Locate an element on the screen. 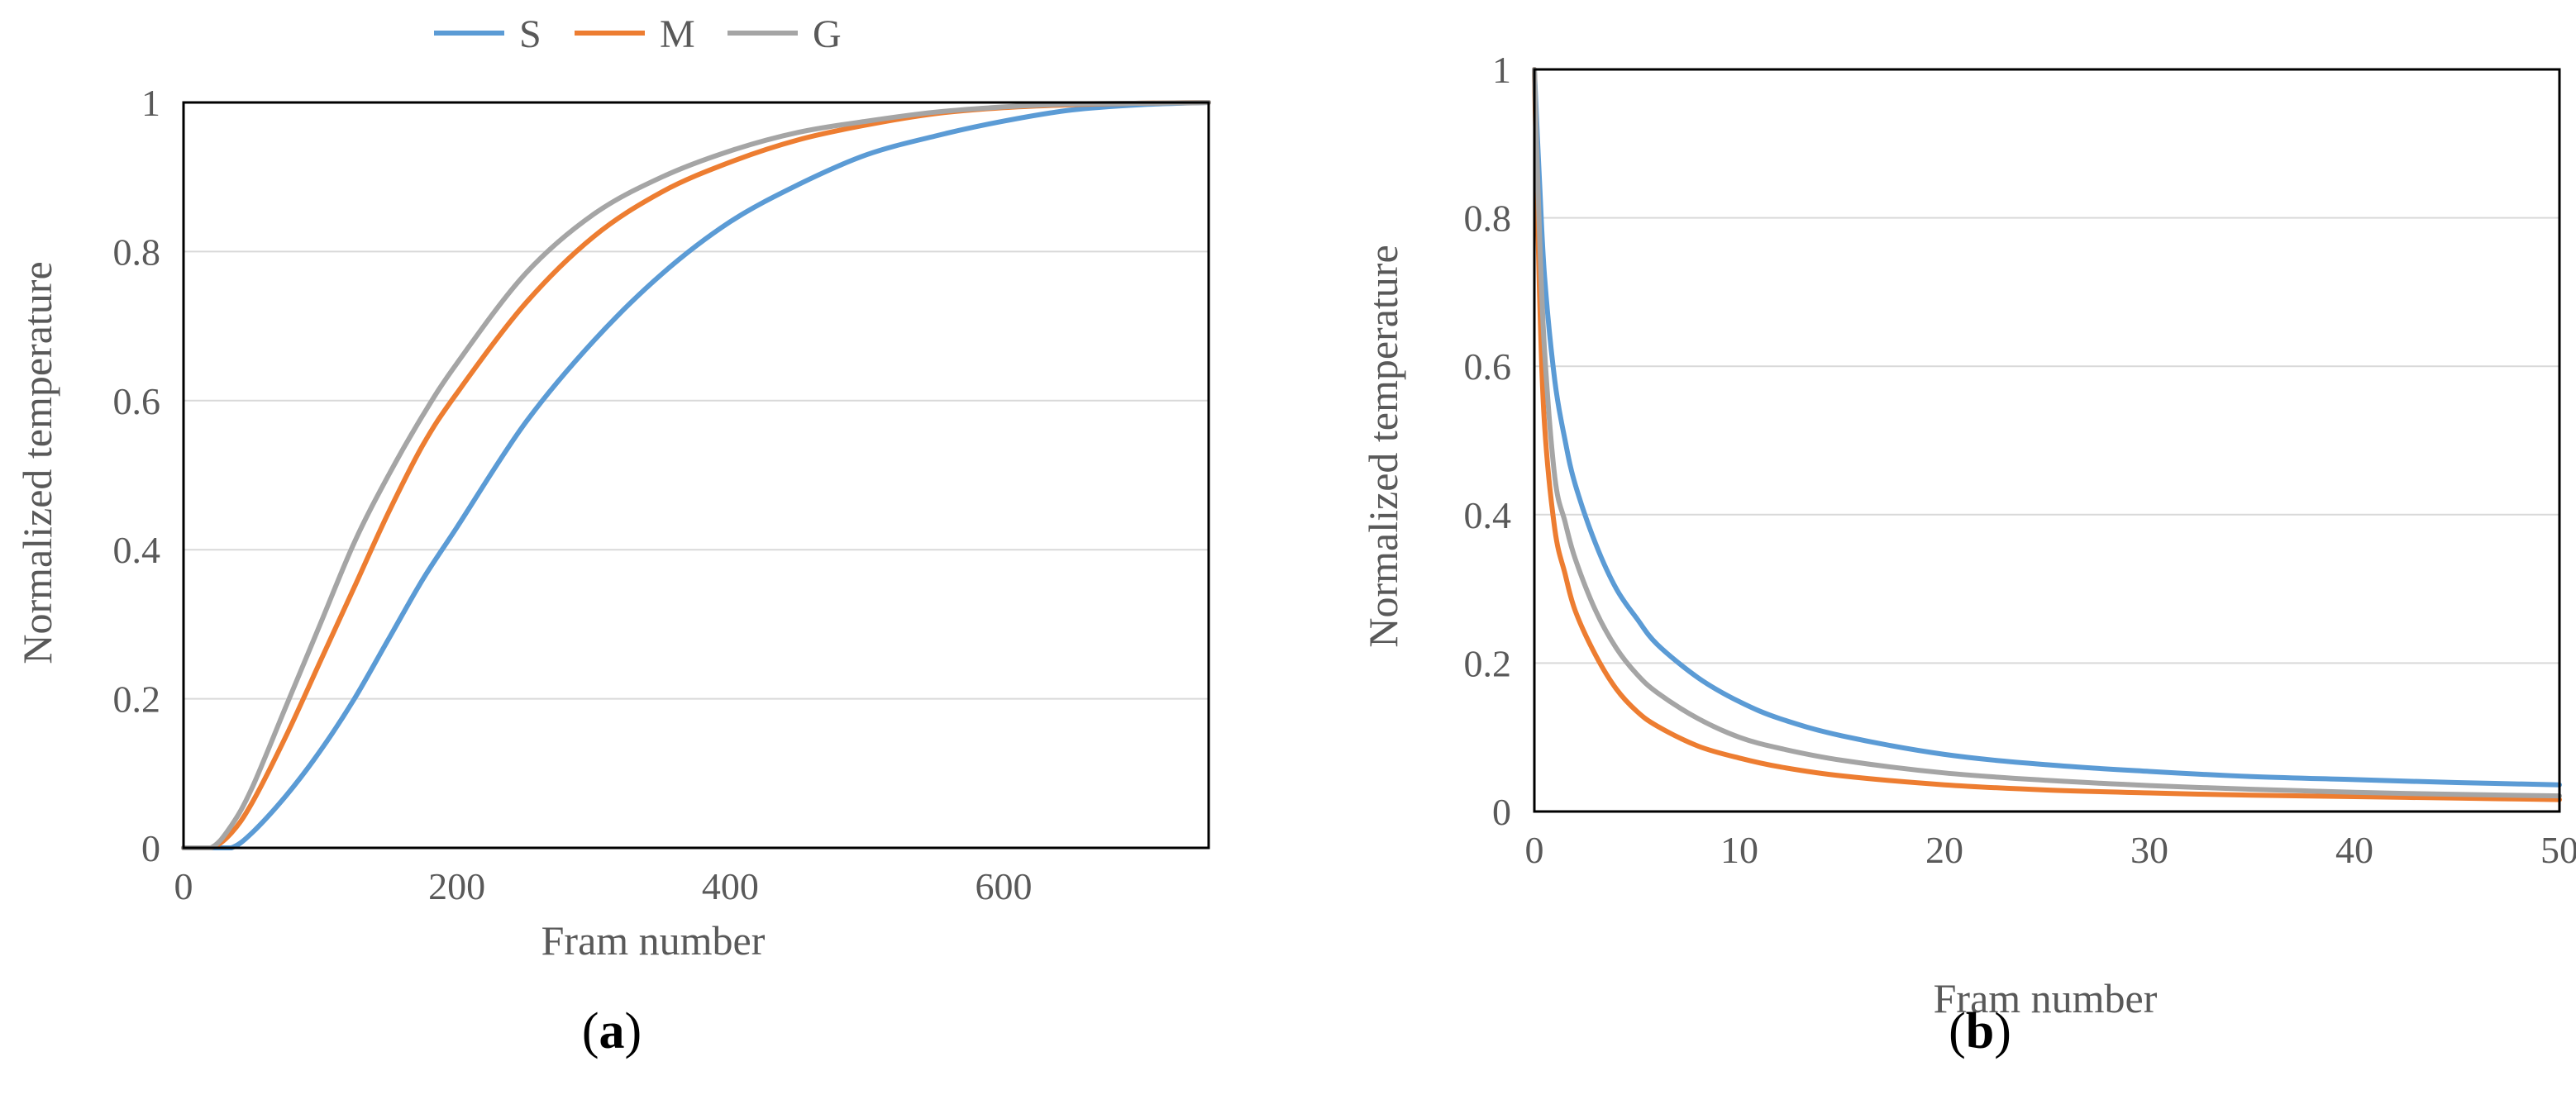 This screenshot has height=1109, width=2576. y-tick-label-b-3: 0.6 is located at coordinates (1488, 366).